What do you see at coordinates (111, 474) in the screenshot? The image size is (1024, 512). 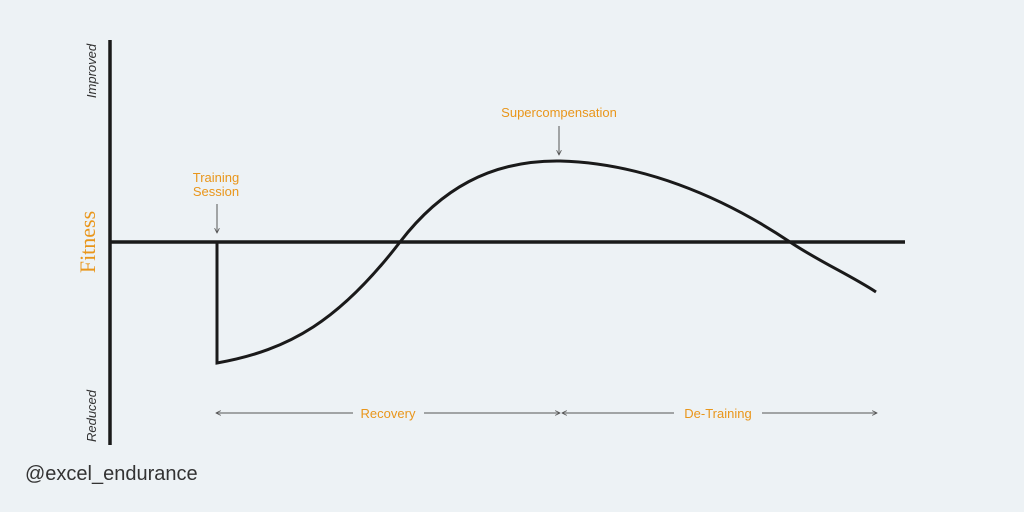 I see `watermark-handle: @excel_endurance` at bounding box center [111, 474].